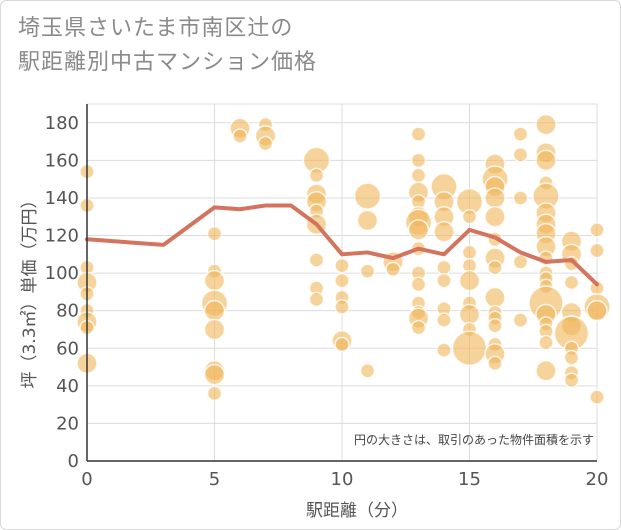 The height and width of the screenshot is (530, 621). I want to click on y-tick-label: 20, so click(67, 423).